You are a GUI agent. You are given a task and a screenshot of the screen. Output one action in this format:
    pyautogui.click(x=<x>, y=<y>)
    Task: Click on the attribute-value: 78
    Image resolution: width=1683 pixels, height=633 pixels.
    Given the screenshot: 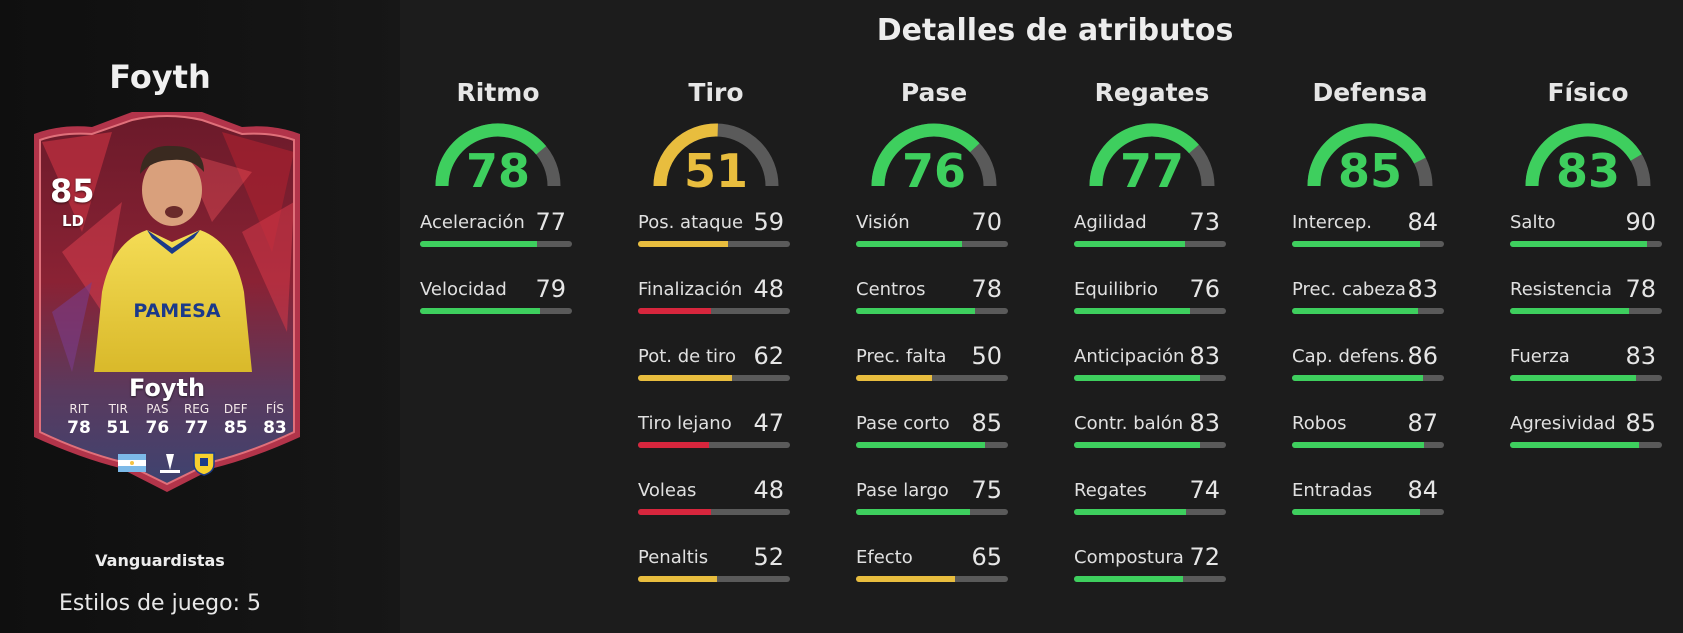 What is the action you would take?
    pyautogui.click(x=1640, y=289)
    